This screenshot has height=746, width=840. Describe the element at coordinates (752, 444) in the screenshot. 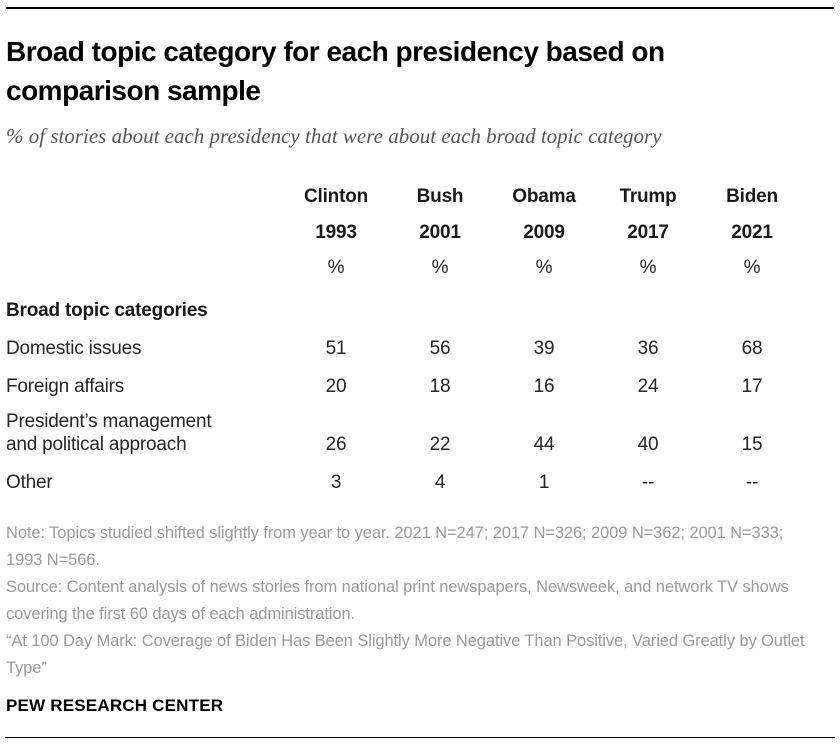

I see `cell-value: 15` at that location.